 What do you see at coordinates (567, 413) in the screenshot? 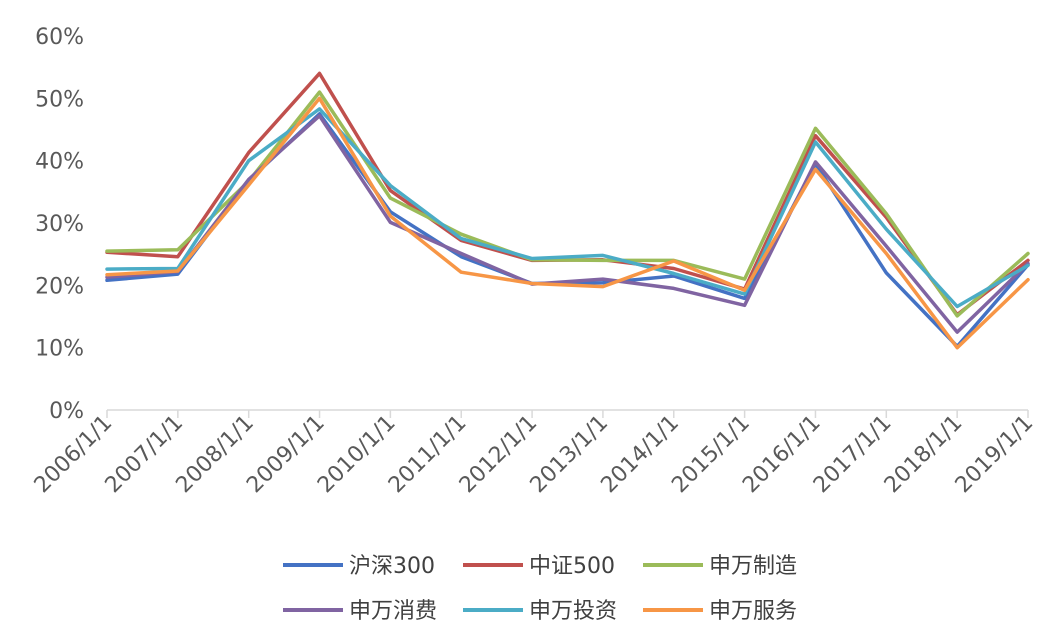
I see `x-axis` at bounding box center [567, 413].